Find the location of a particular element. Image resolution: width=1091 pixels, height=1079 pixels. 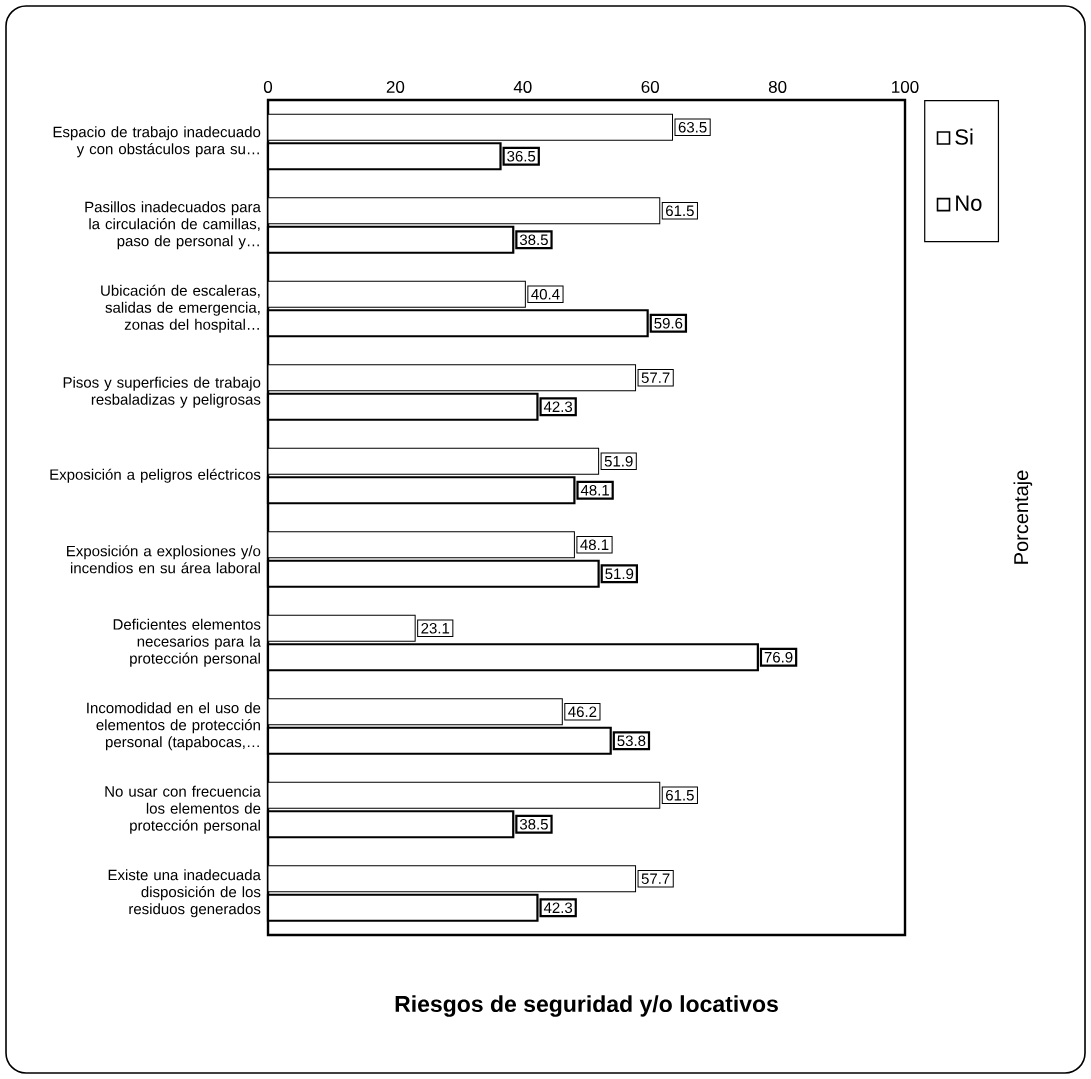

data-label: 46.2 is located at coordinates (582, 712).